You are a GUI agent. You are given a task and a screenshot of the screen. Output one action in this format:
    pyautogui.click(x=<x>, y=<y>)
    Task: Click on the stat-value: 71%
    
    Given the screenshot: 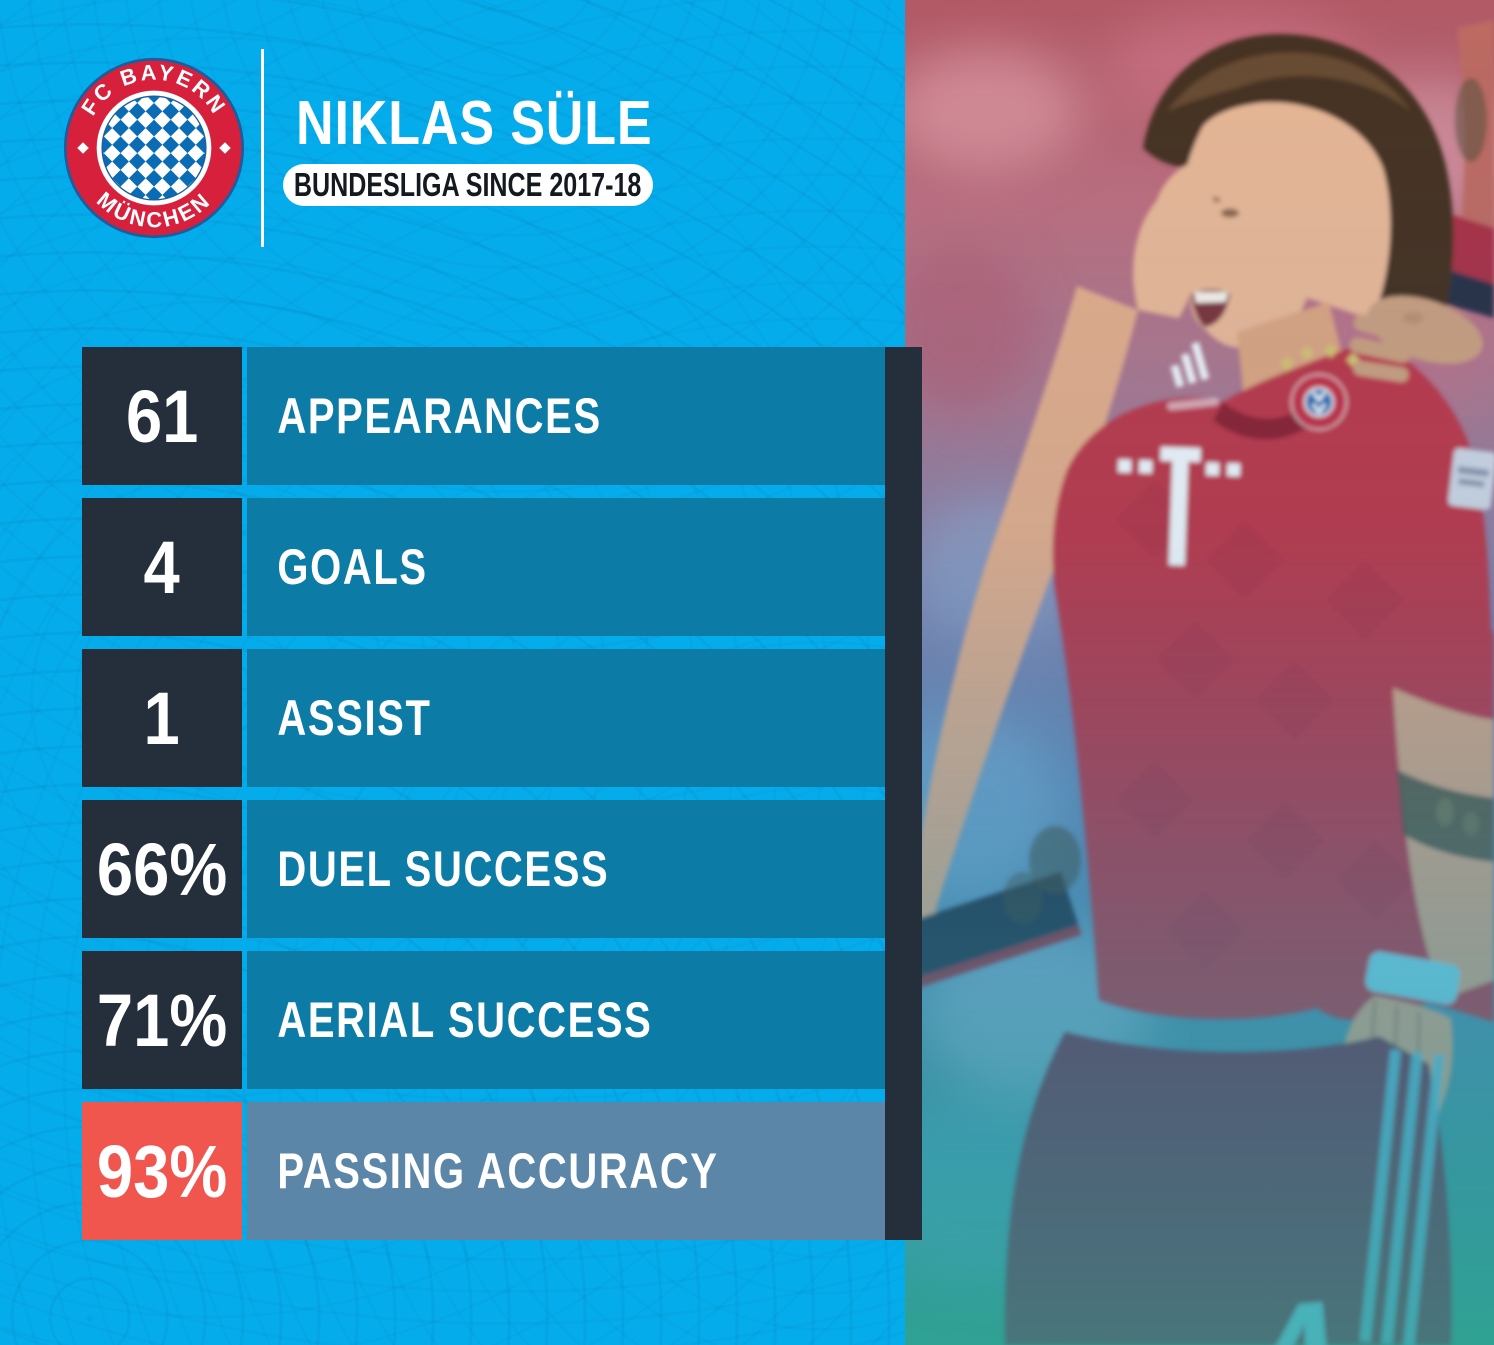 What is the action you would take?
    pyautogui.click(x=162, y=1020)
    